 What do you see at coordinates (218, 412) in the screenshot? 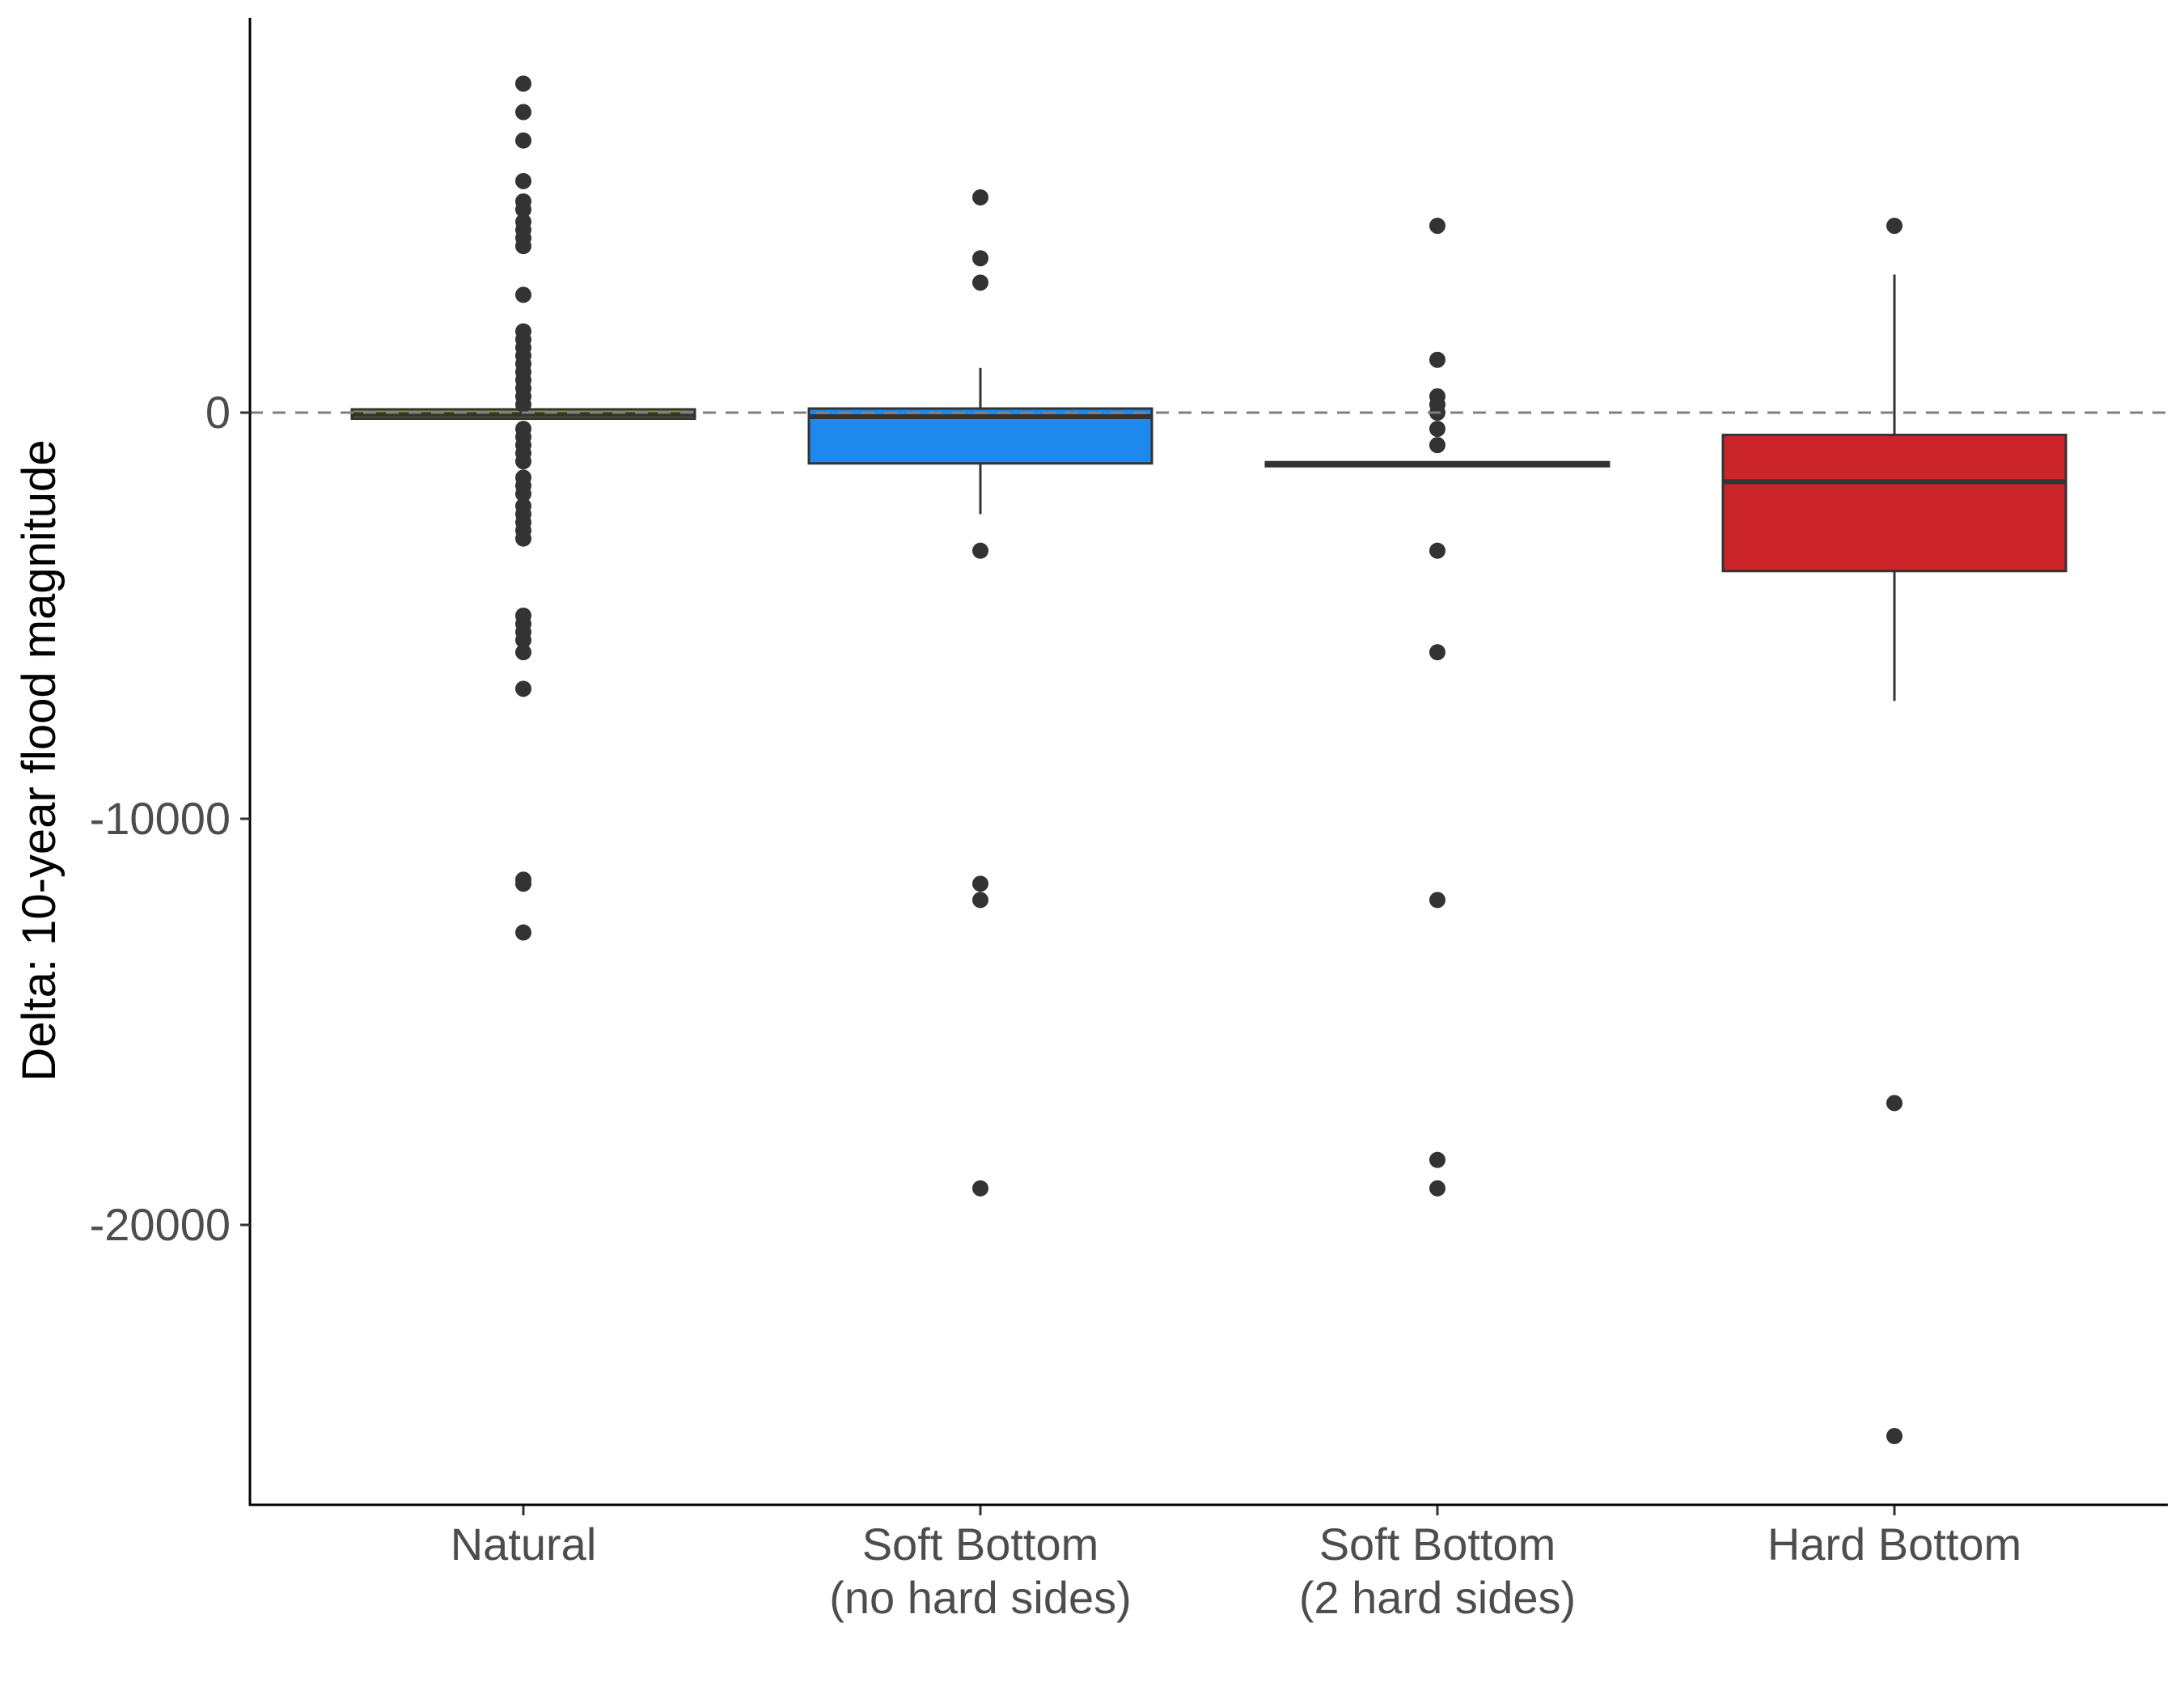
I see `y-tick-label: 0` at bounding box center [218, 412].